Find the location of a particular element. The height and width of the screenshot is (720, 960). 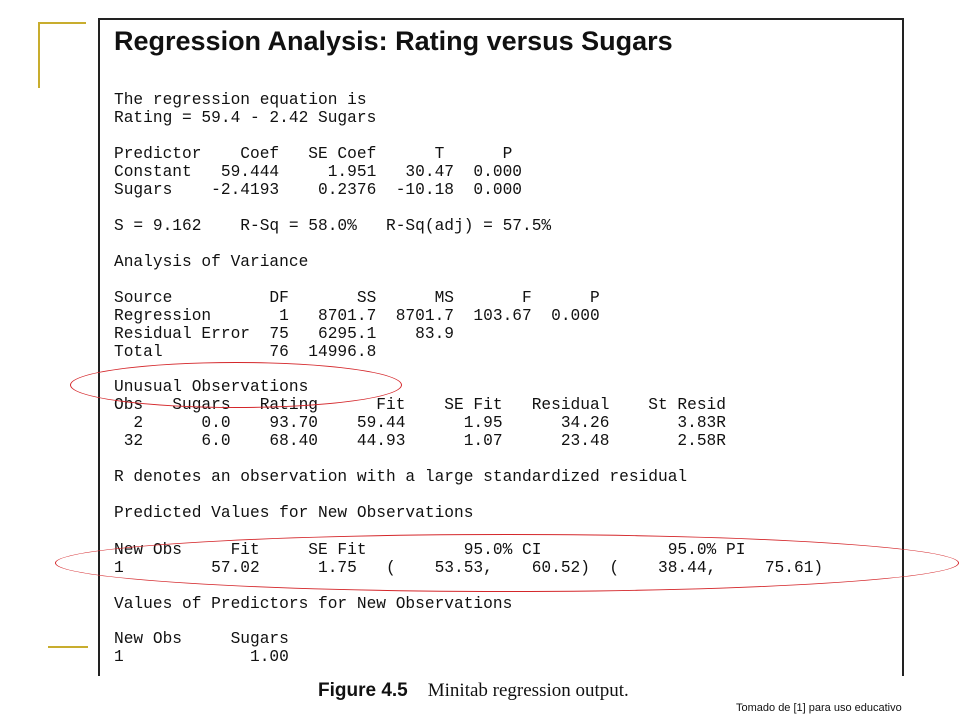

corner-bracket-bottom-horizontal is located at coordinates (68, 647).